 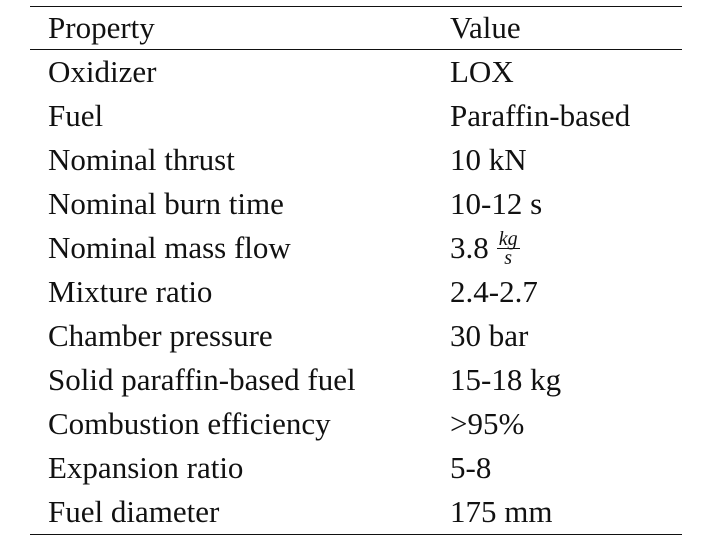 What do you see at coordinates (202, 379) in the screenshot?
I see `row-property: Solid paraffin-based fuel` at bounding box center [202, 379].